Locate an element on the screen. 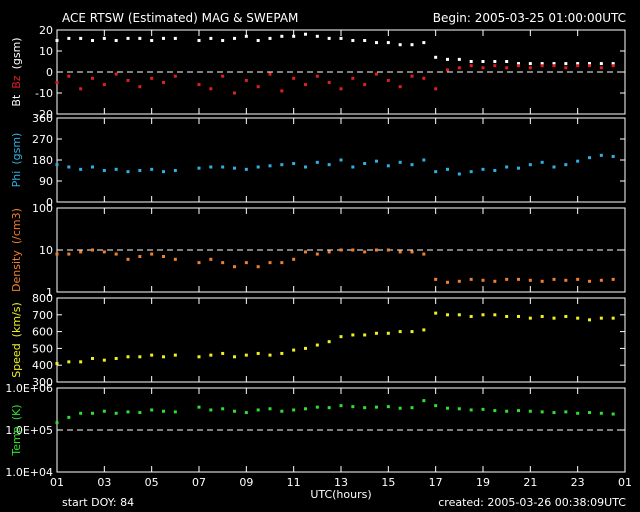 This screenshot has width=640, height=512. y-tick-label: 180 is located at coordinates (42, 160).